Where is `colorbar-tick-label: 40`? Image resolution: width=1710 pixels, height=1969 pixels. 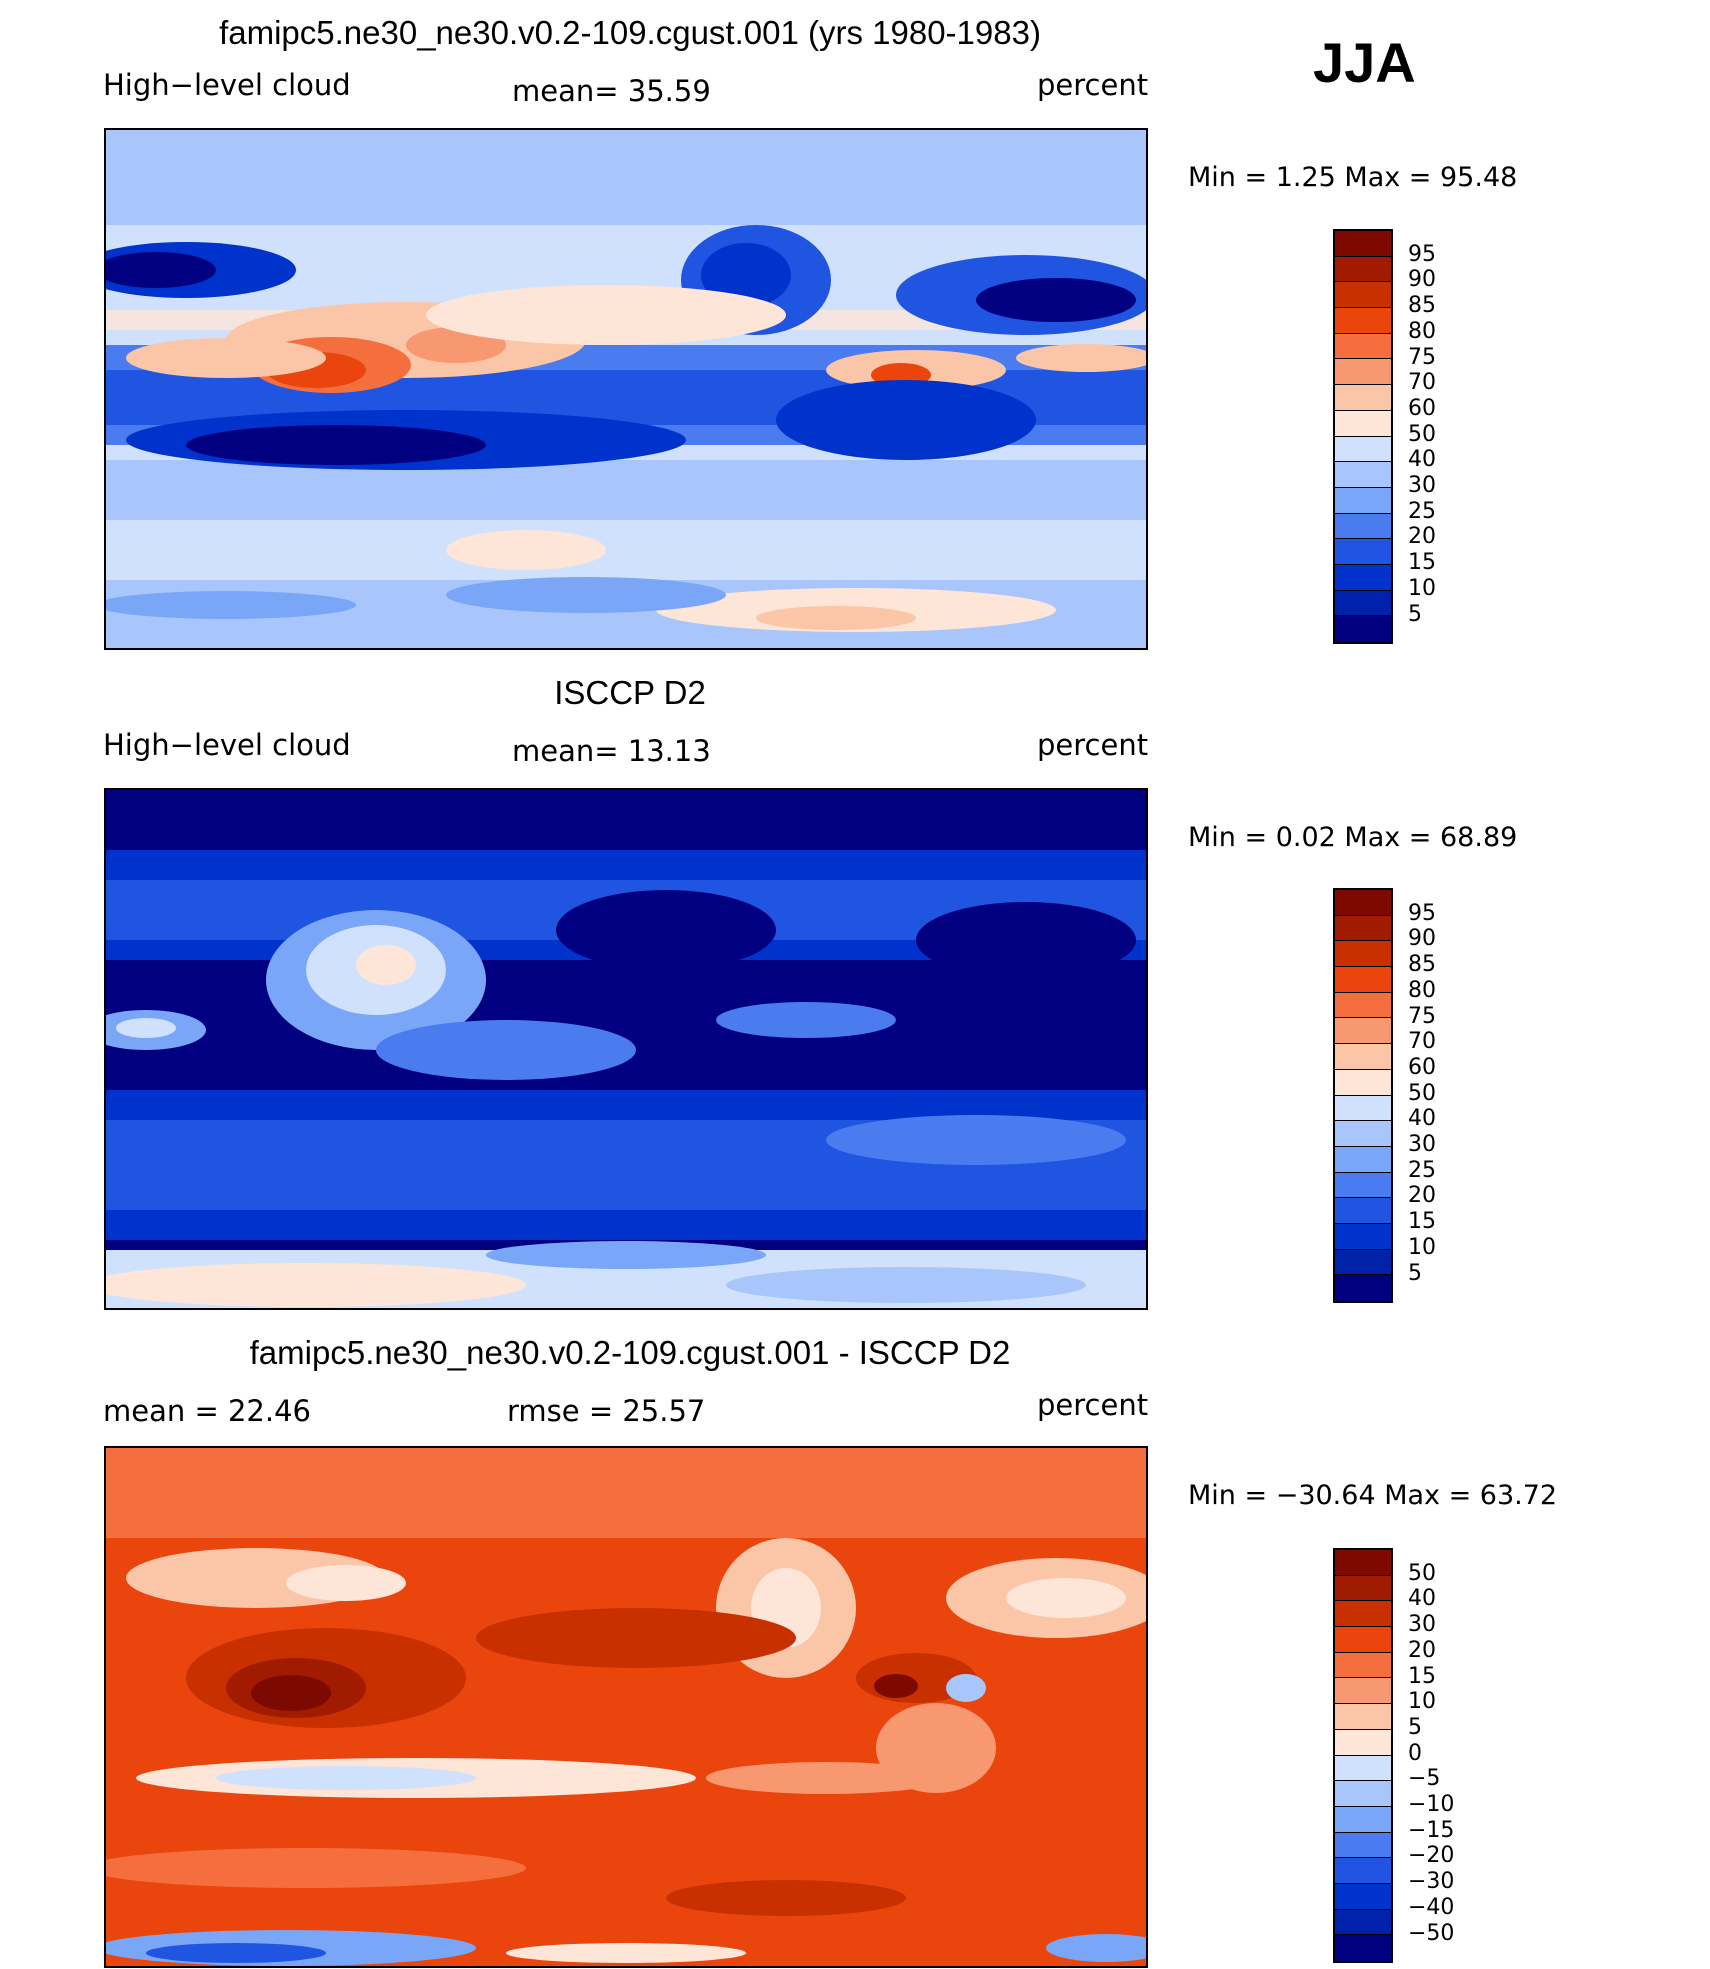
colorbar-tick-label: 40 is located at coordinates (1422, 1599).